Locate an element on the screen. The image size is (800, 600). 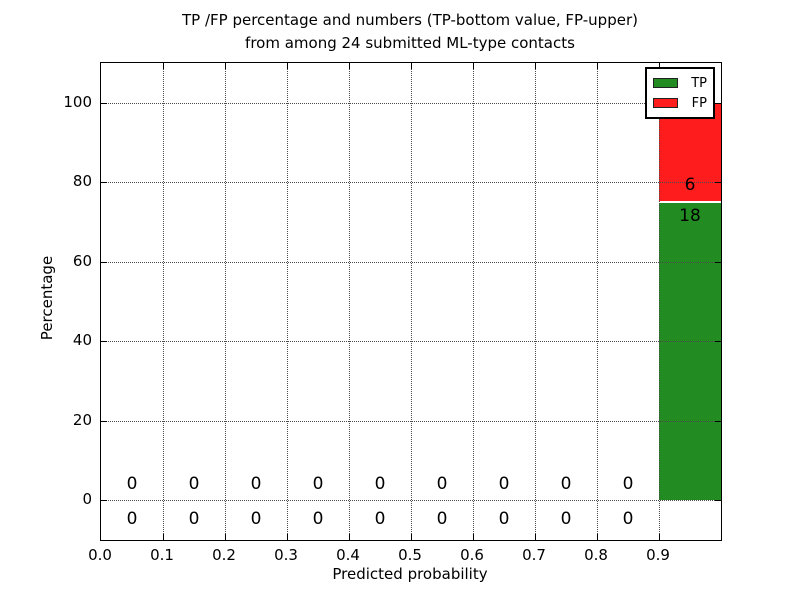
legend-item: FP is located at coordinates (680, 103).